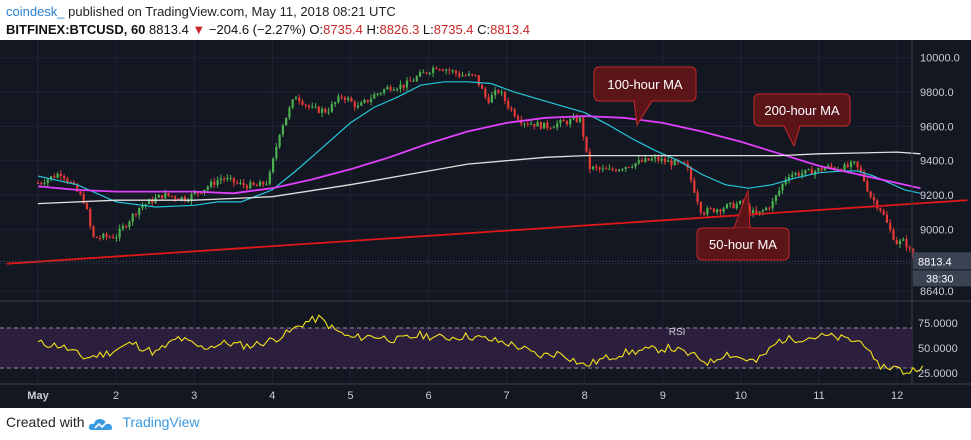  What do you see at coordinates (428, 29) in the screenshot?
I see `low-label: L:` at bounding box center [428, 29].